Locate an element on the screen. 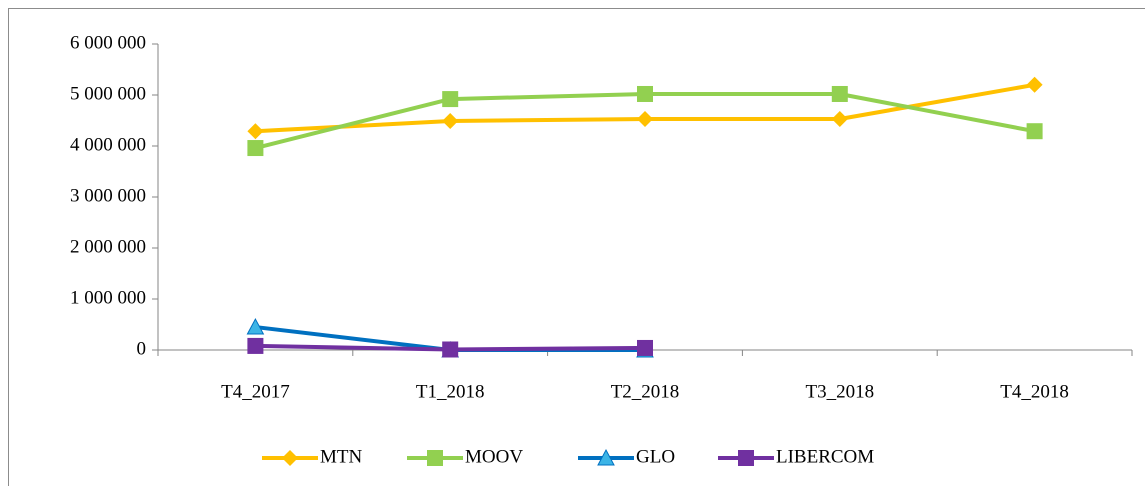 This screenshot has width=1145, height=486. x-tick-label: T4_2018 is located at coordinates (1034, 391).